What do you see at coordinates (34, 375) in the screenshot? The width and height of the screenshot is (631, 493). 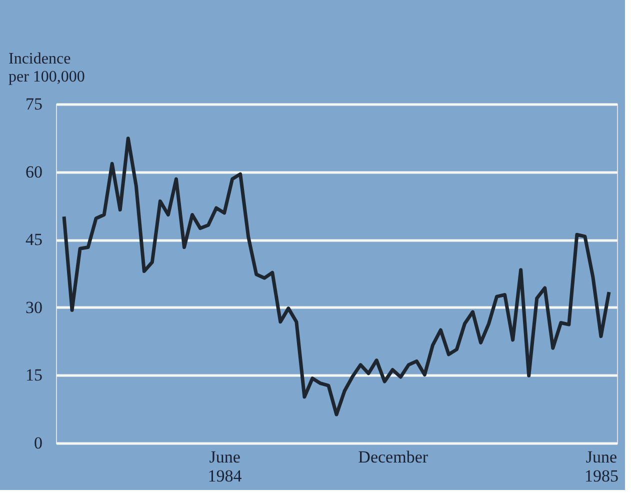 I see `y-tick-label: 15` at bounding box center [34, 375].